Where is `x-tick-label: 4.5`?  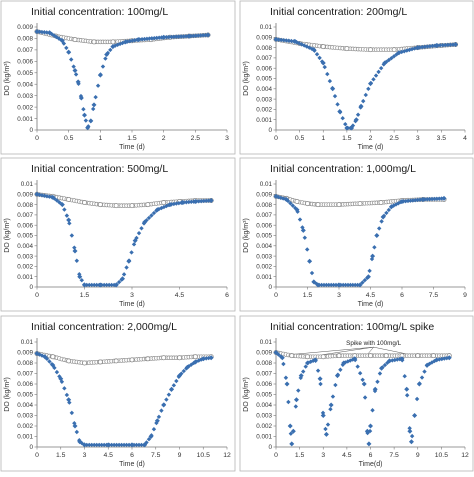
x-tick-label: 4.5 is located at coordinates (109, 455).